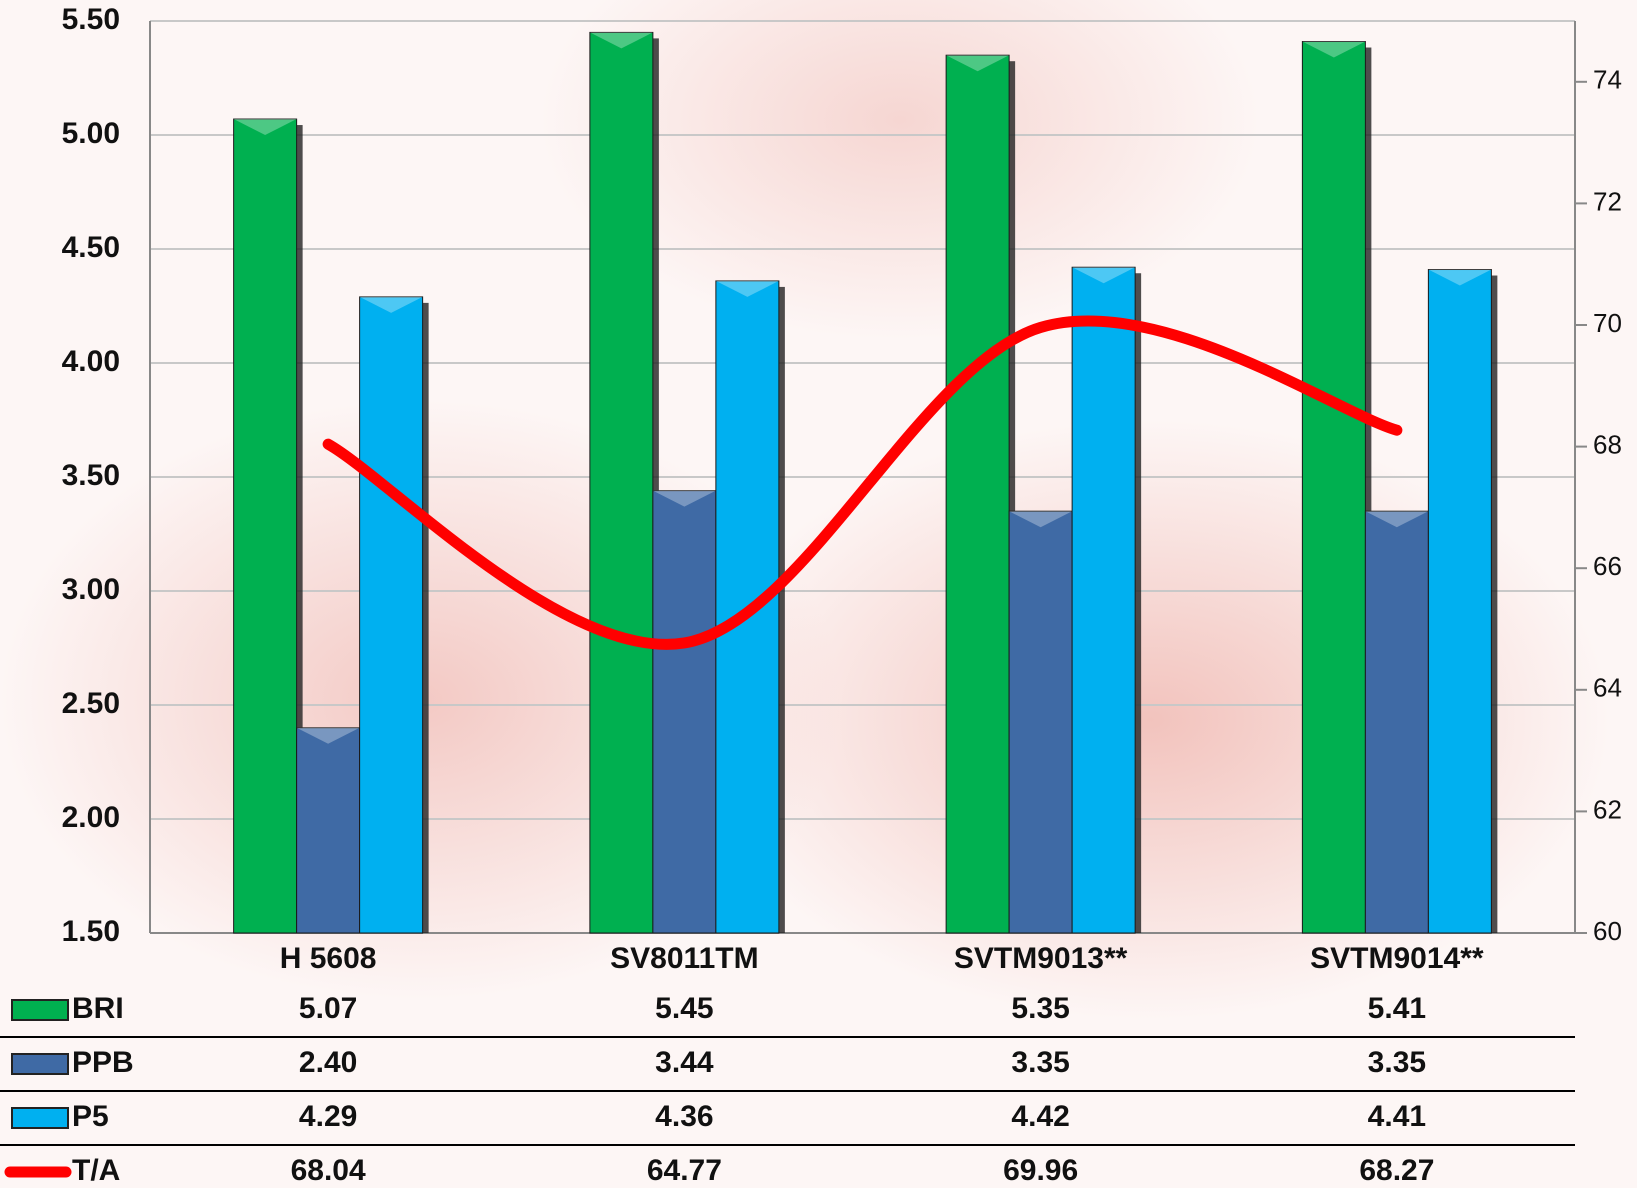  Describe the element at coordinates (91, 133) in the screenshot. I see `y-tick-label: 5.00` at that location.